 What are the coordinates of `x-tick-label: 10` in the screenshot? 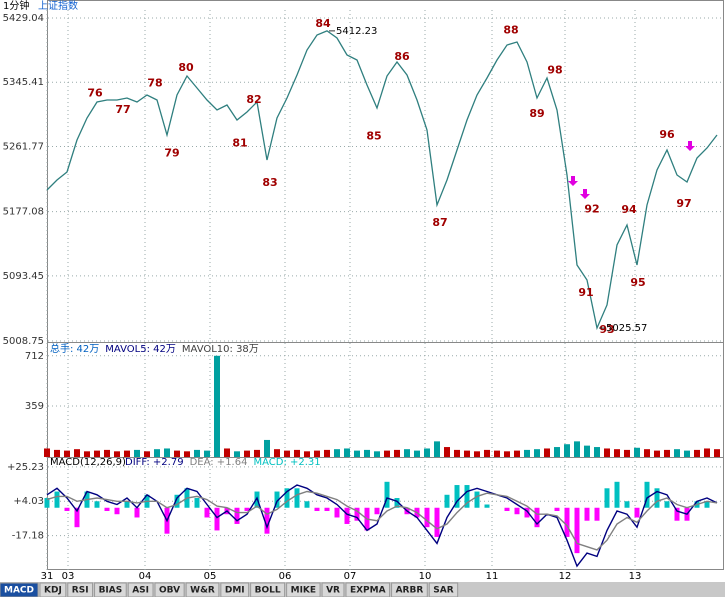 It's located at (425, 576).